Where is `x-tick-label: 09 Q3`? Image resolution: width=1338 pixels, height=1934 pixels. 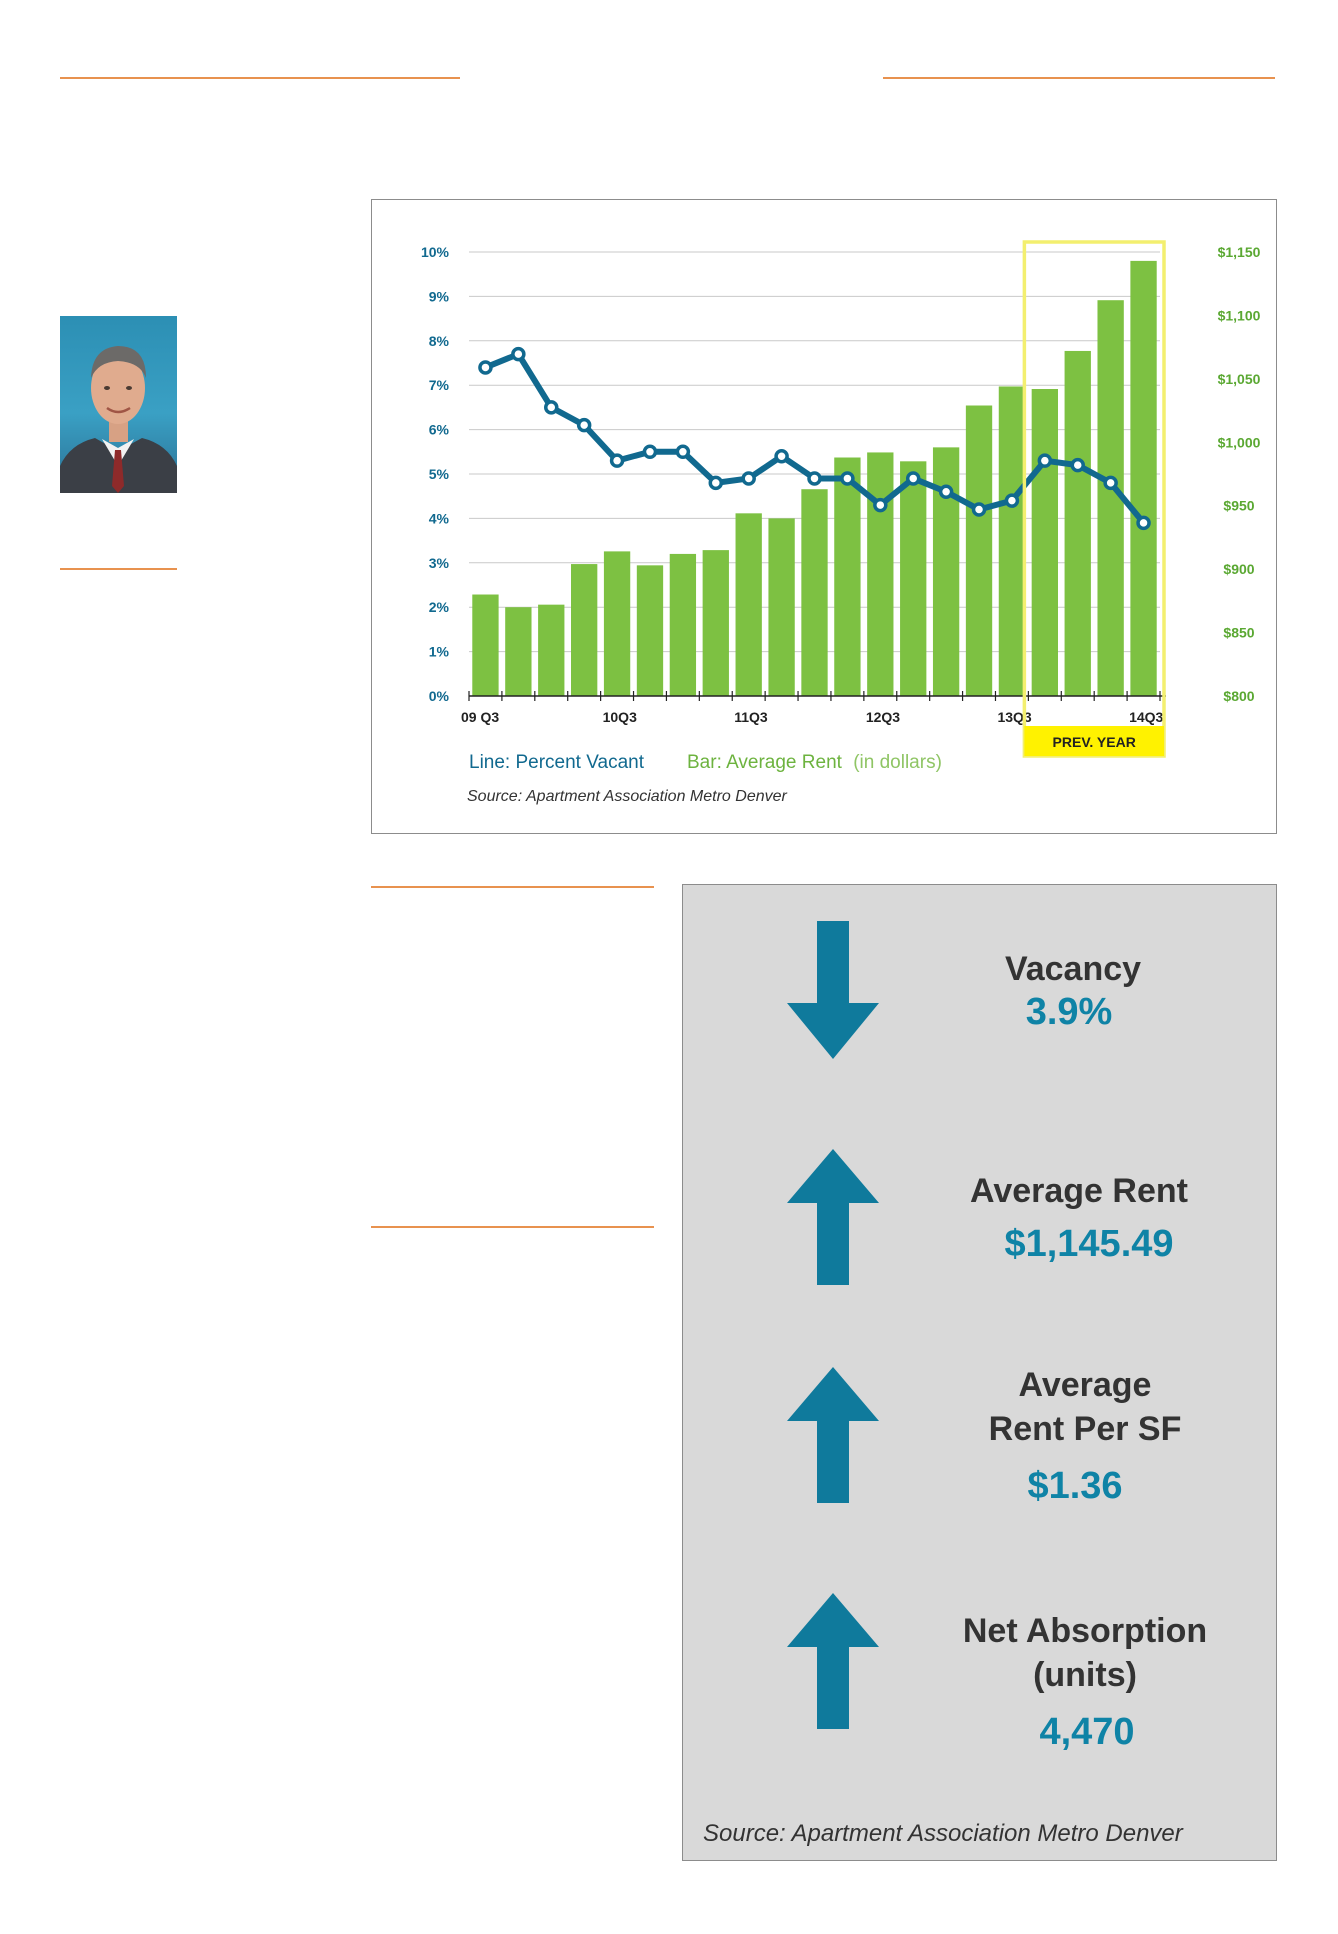
x-tick-label: 09 Q3 is located at coordinates (480, 717).